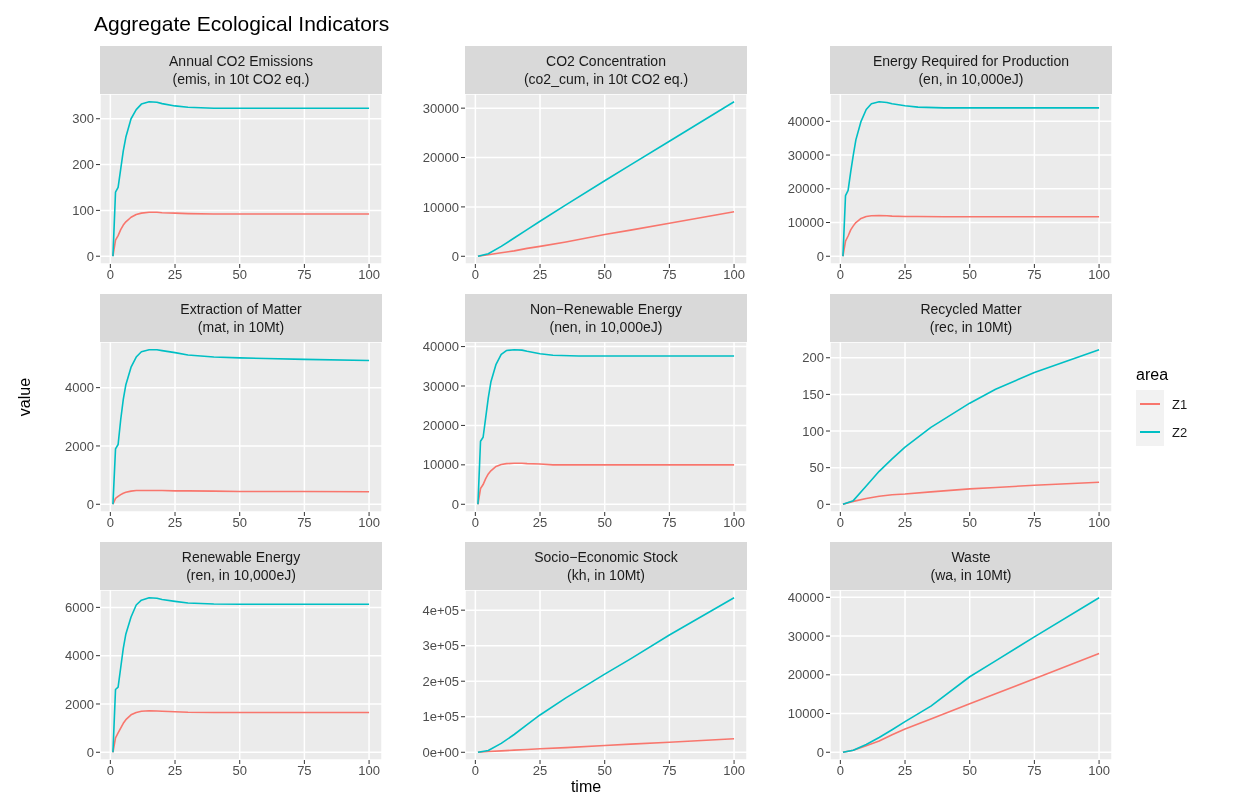  What do you see at coordinates (971, 566) in the screenshot?
I see `chart-title: Waste (wa, in 10Mt)` at bounding box center [971, 566].